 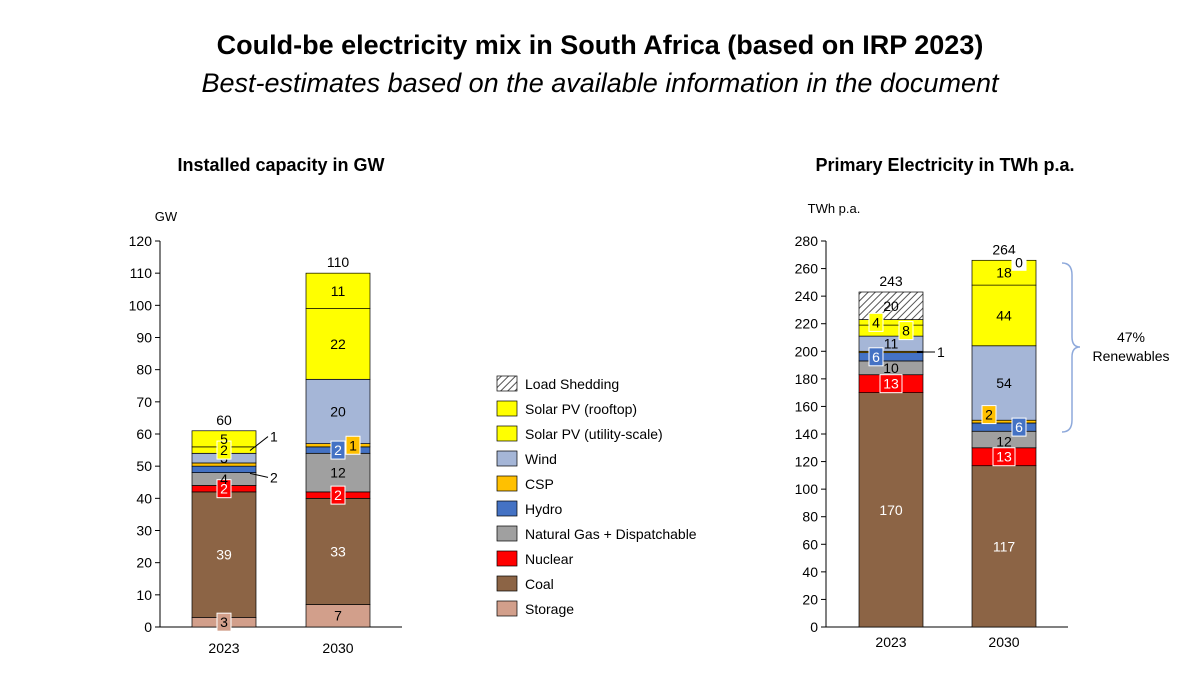 What do you see at coordinates (338, 616) in the screenshot?
I see `data-label-storage: 7` at bounding box center [338, 616].